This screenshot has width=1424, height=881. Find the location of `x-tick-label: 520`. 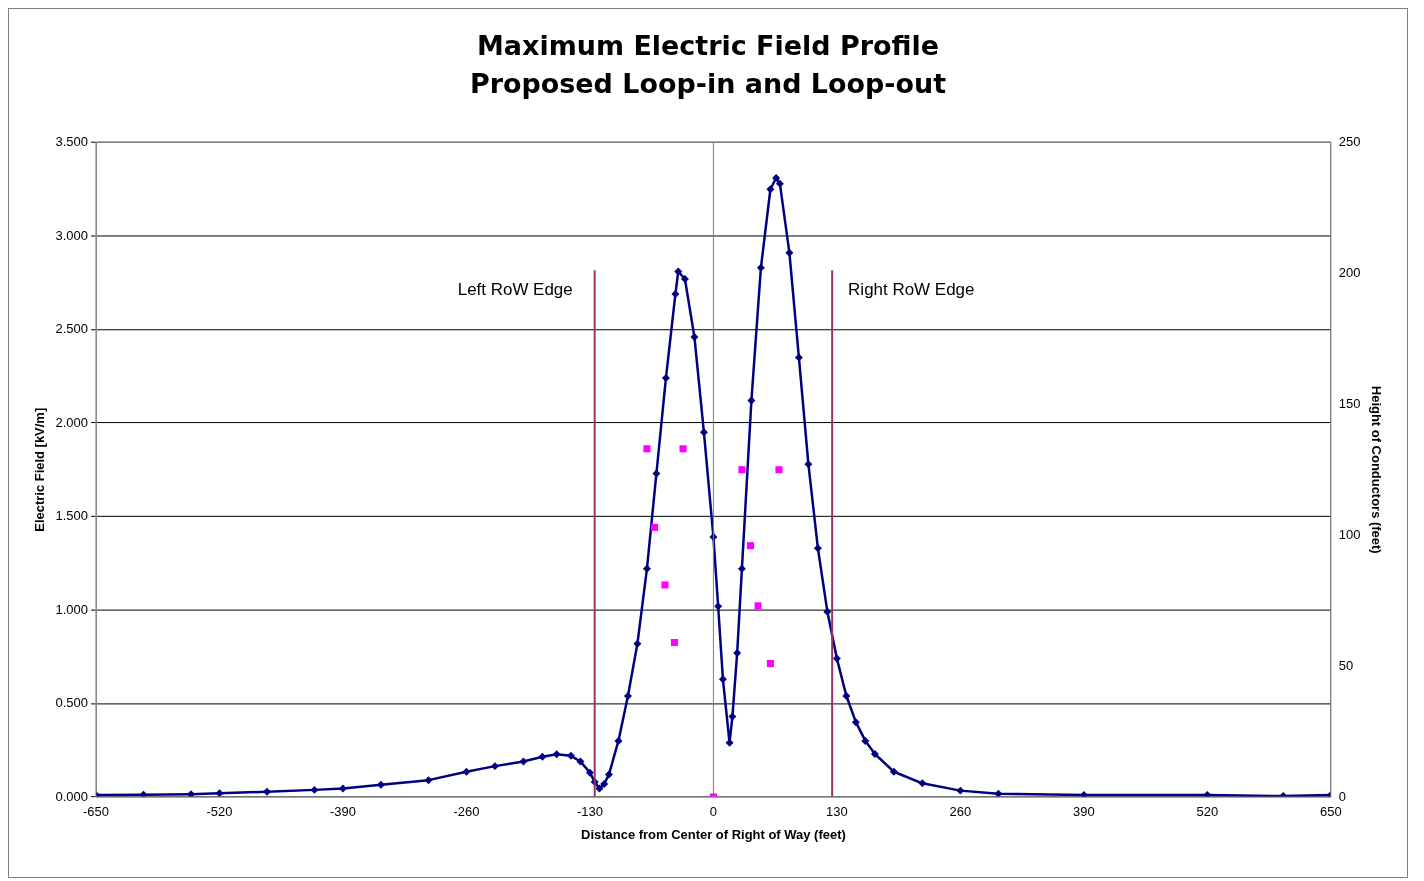

x-tick-label: 520 is located at coordinates (1207, 812).